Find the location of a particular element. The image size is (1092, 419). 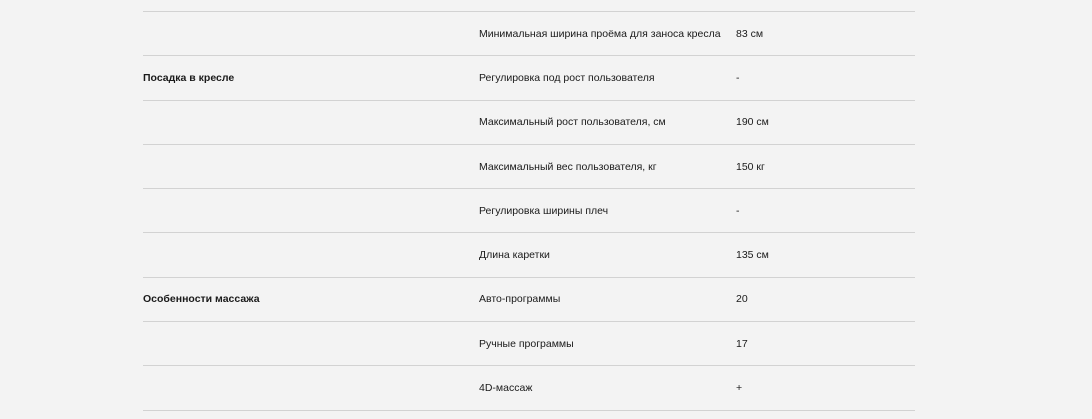

param-cell: Регулировка ширины плеч is located at coordinates (544, 210).